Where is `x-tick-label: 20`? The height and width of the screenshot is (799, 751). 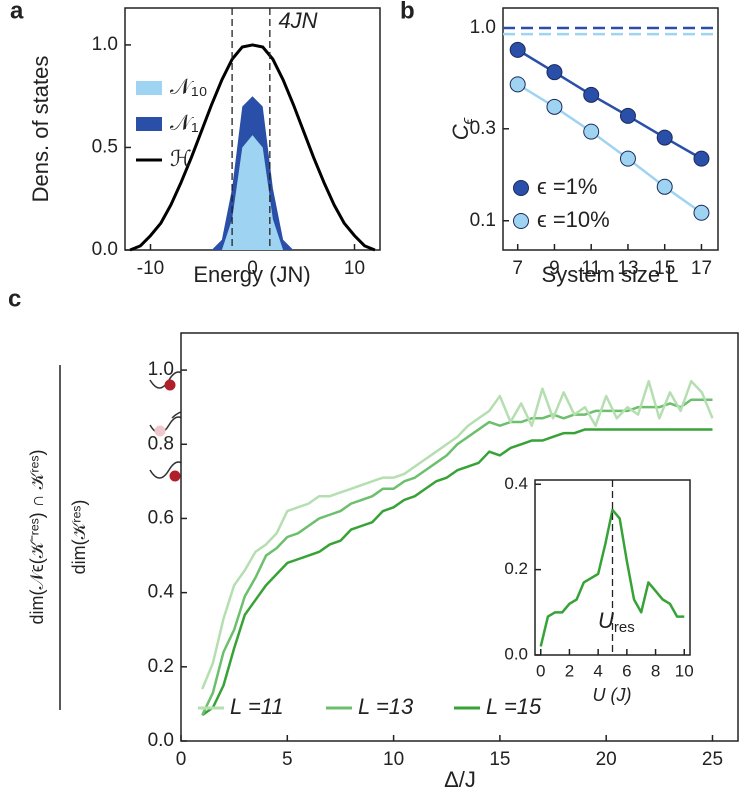 x-tick-label: 20 is located at coordinates (606, 759).